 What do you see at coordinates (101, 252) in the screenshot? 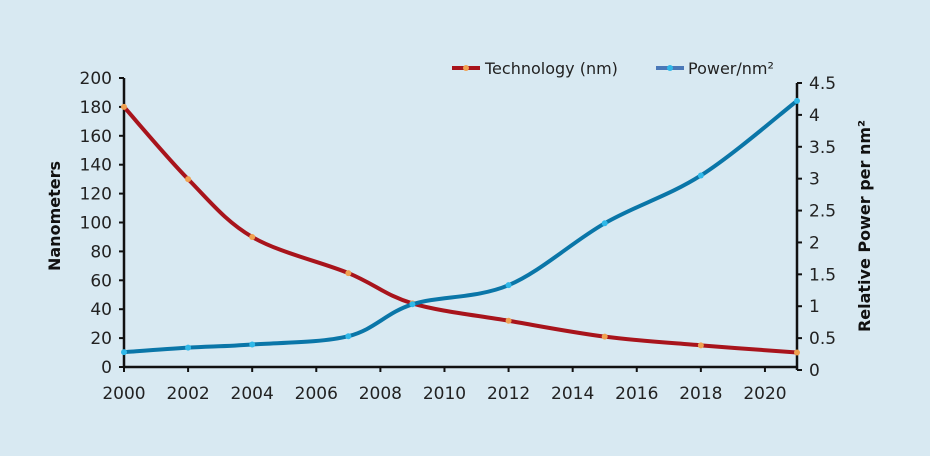
I see `y-tick-label: 80` at bounding box center [101, 252].